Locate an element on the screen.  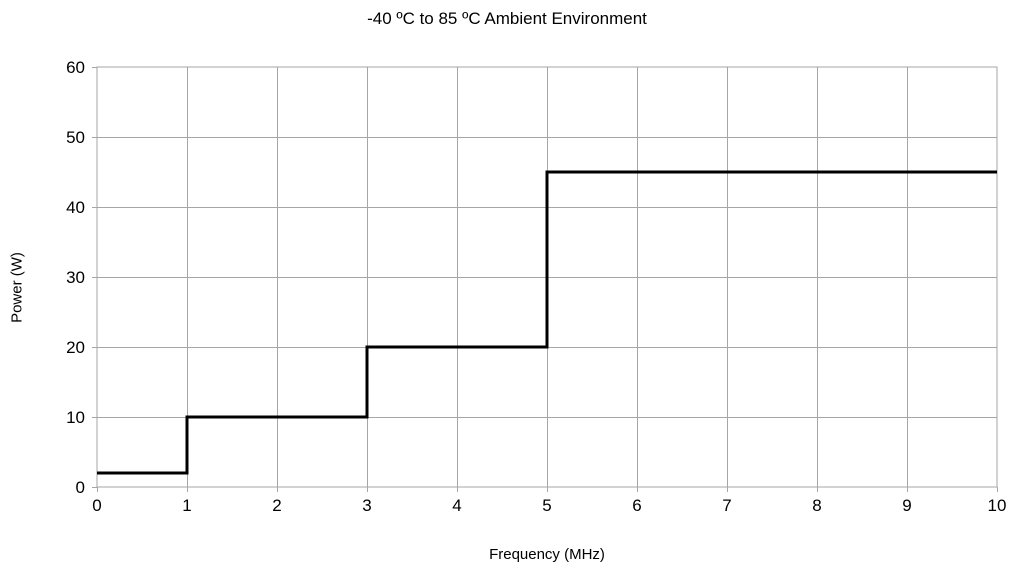
x-tick-label: 2 is located at coordinates (276, 505).